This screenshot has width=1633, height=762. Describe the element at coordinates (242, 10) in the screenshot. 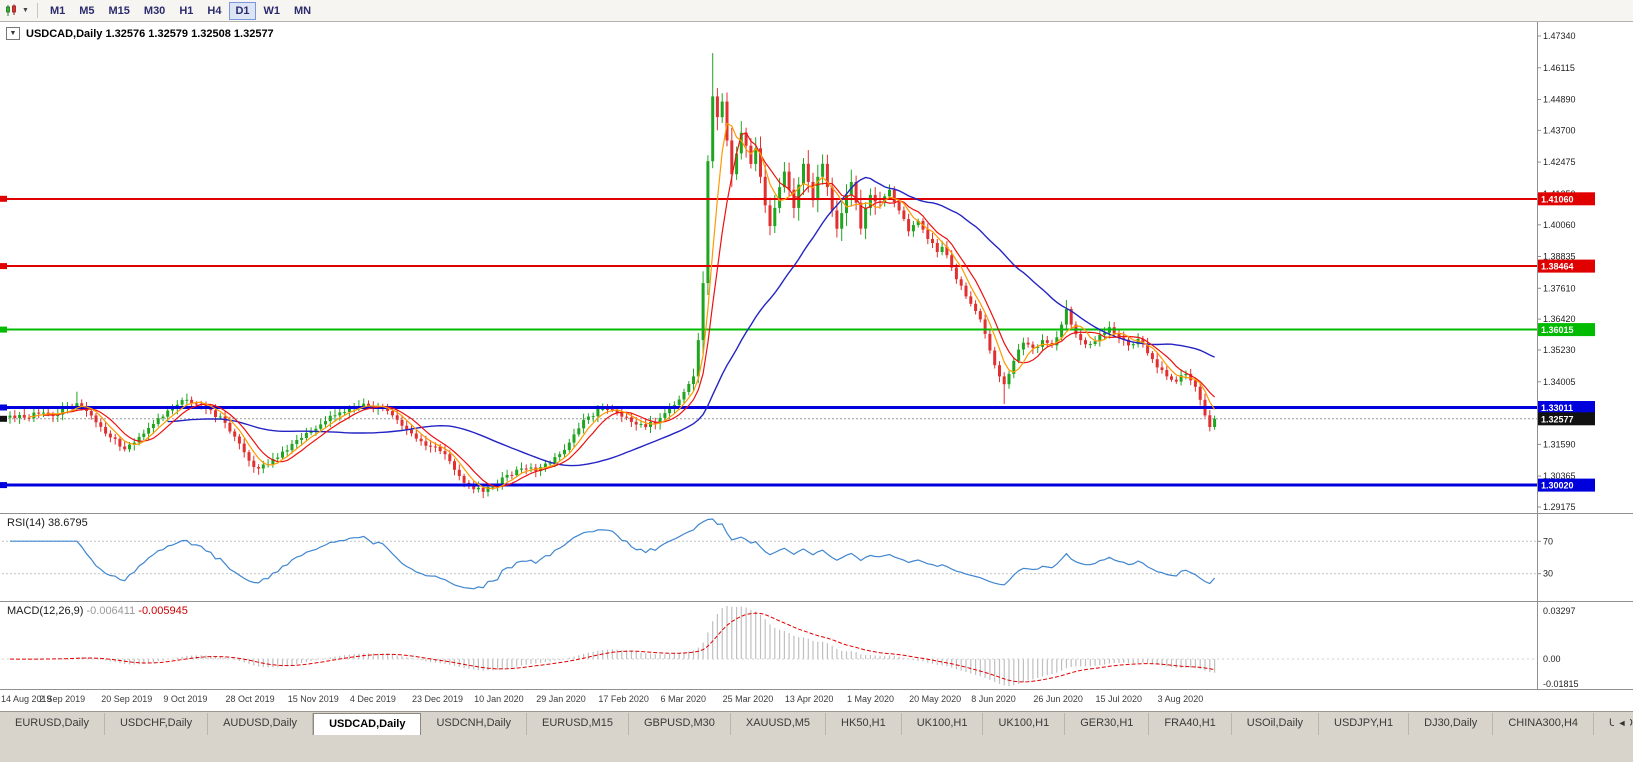

I see `timeframe-button-d1: D1` at that location.